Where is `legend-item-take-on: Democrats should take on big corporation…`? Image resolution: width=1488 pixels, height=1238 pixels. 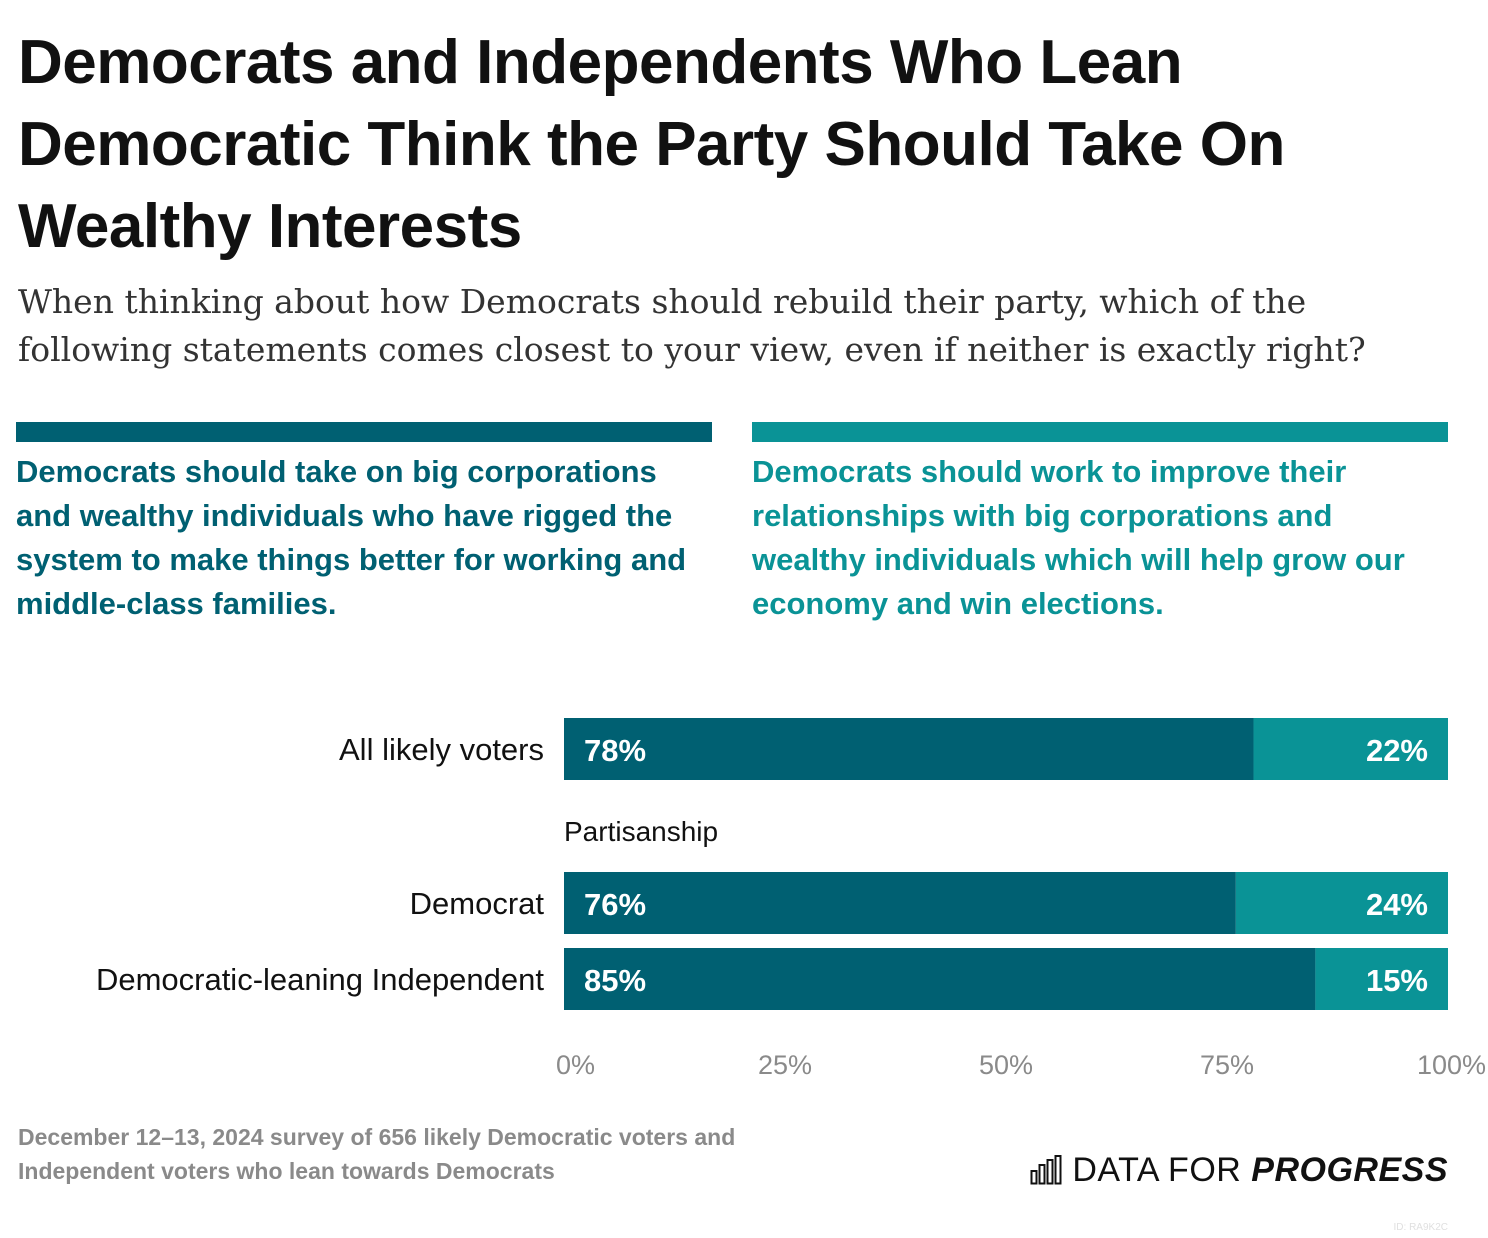 legend-item-take-on: Democrats should take on big corporation… is located at coordinates (364, 524).